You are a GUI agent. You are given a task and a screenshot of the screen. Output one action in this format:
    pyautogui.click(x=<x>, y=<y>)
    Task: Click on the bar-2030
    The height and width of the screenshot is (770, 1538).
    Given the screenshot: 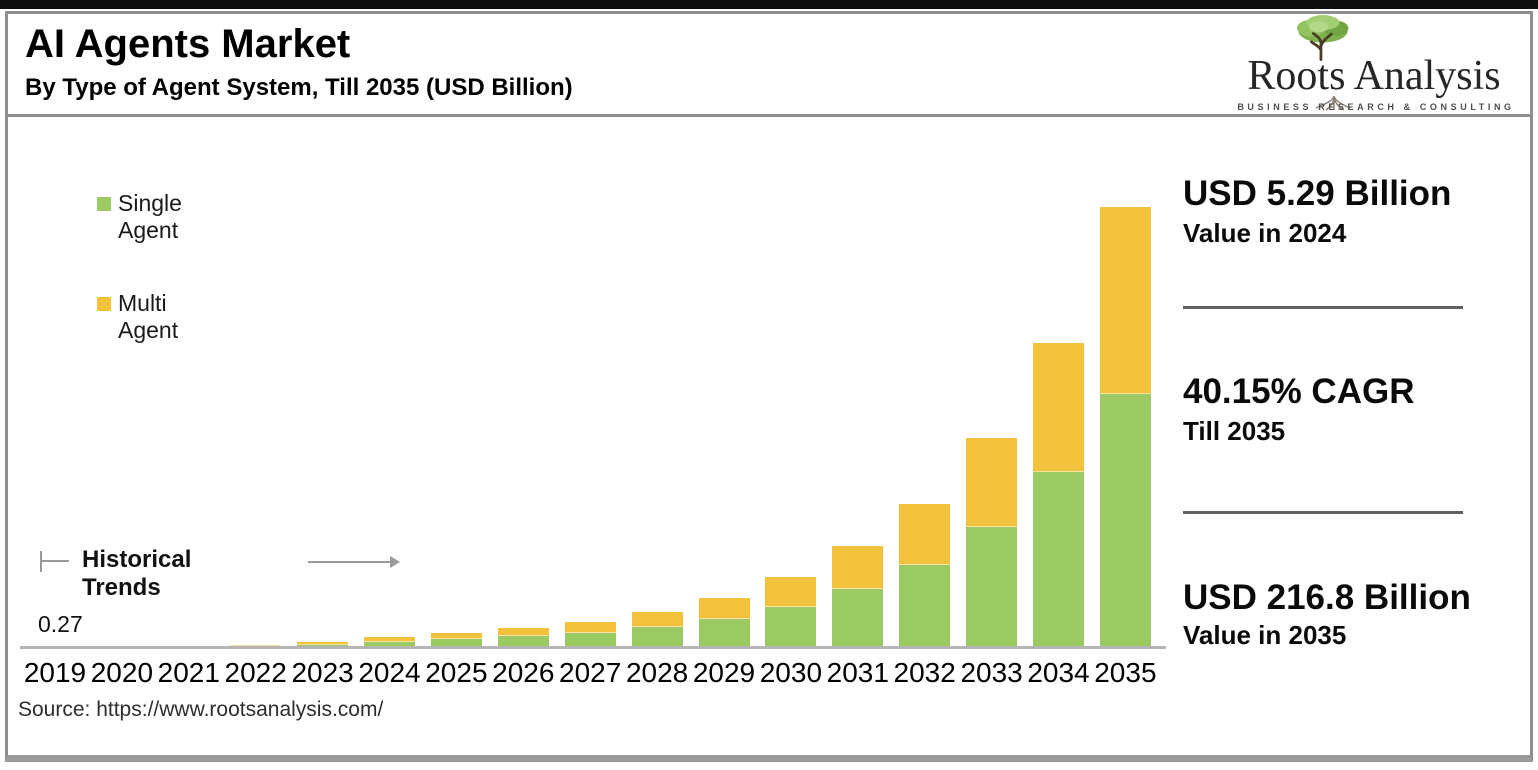 What is the action you would take?
    pyautogui.click(x=791, y=612)
    